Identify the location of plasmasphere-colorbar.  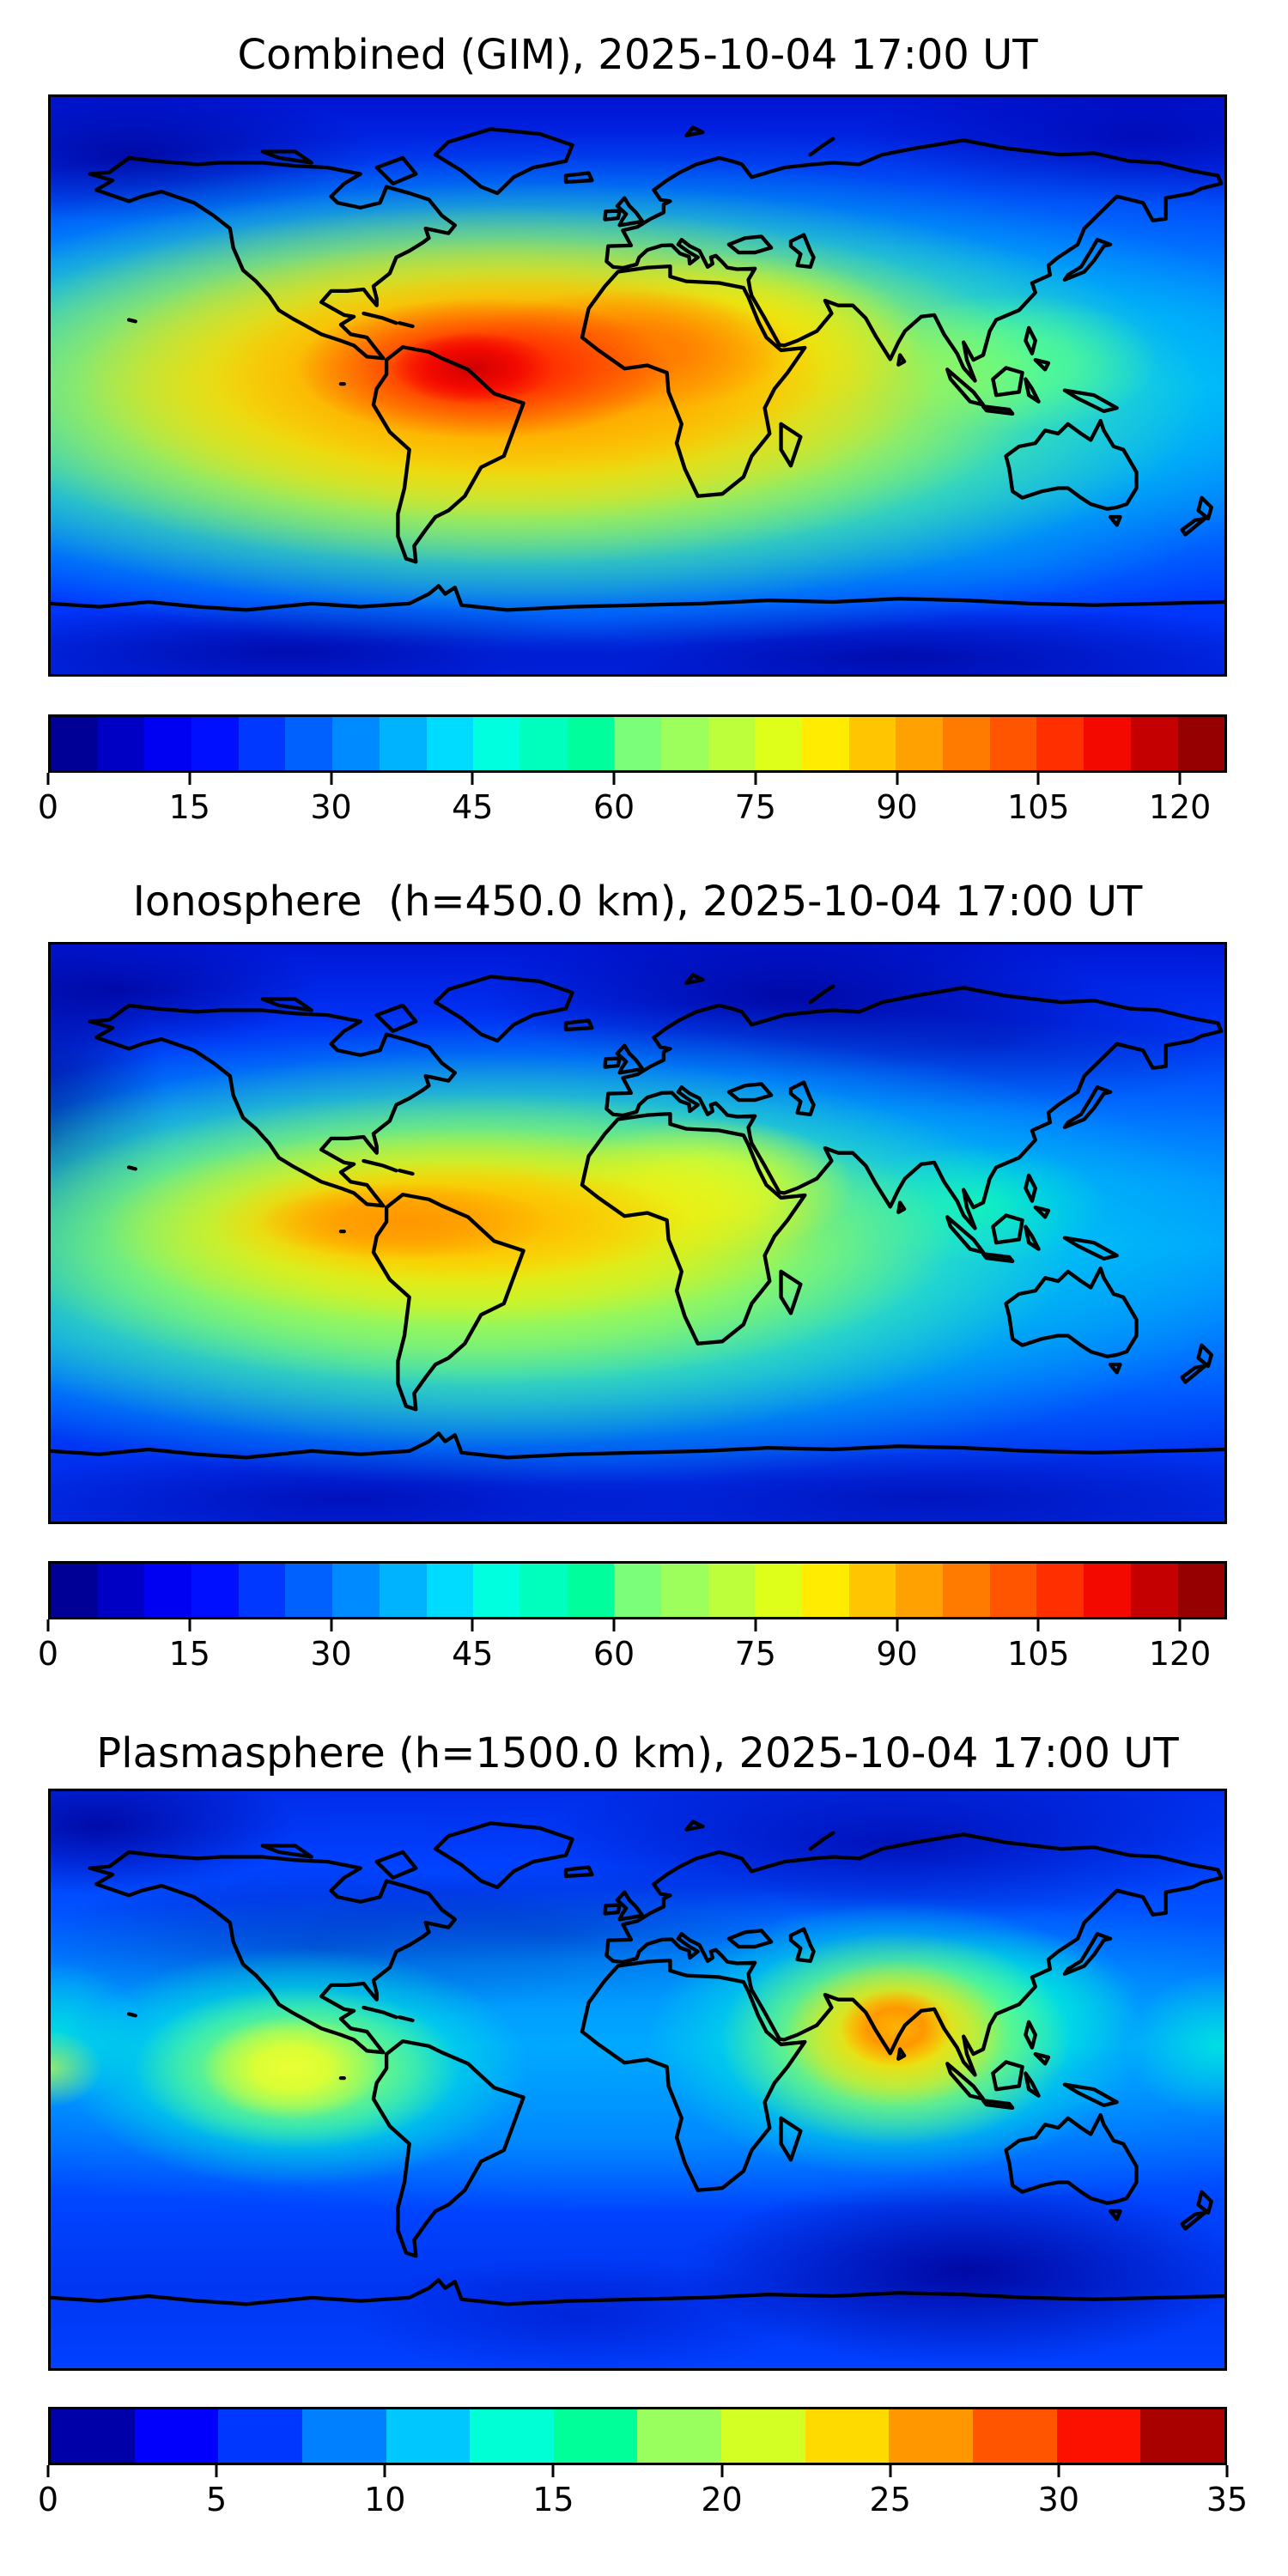
(638, 2436).